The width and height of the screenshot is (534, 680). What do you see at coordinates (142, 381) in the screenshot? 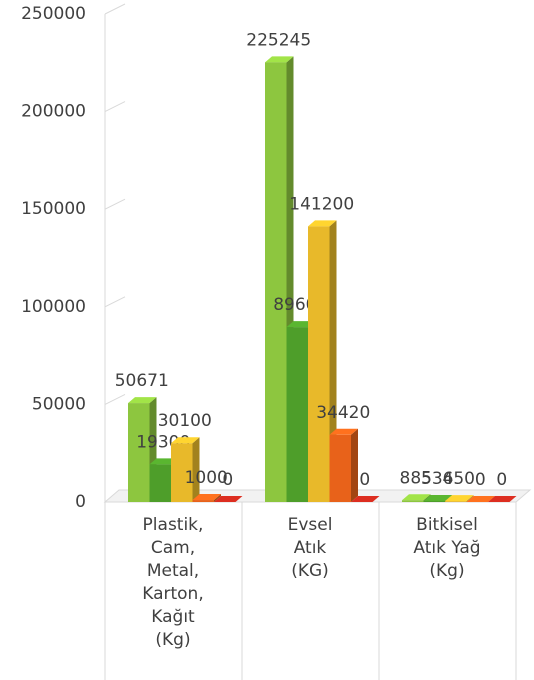
I see `data-label: 50671` at bounding box center [142, 381].